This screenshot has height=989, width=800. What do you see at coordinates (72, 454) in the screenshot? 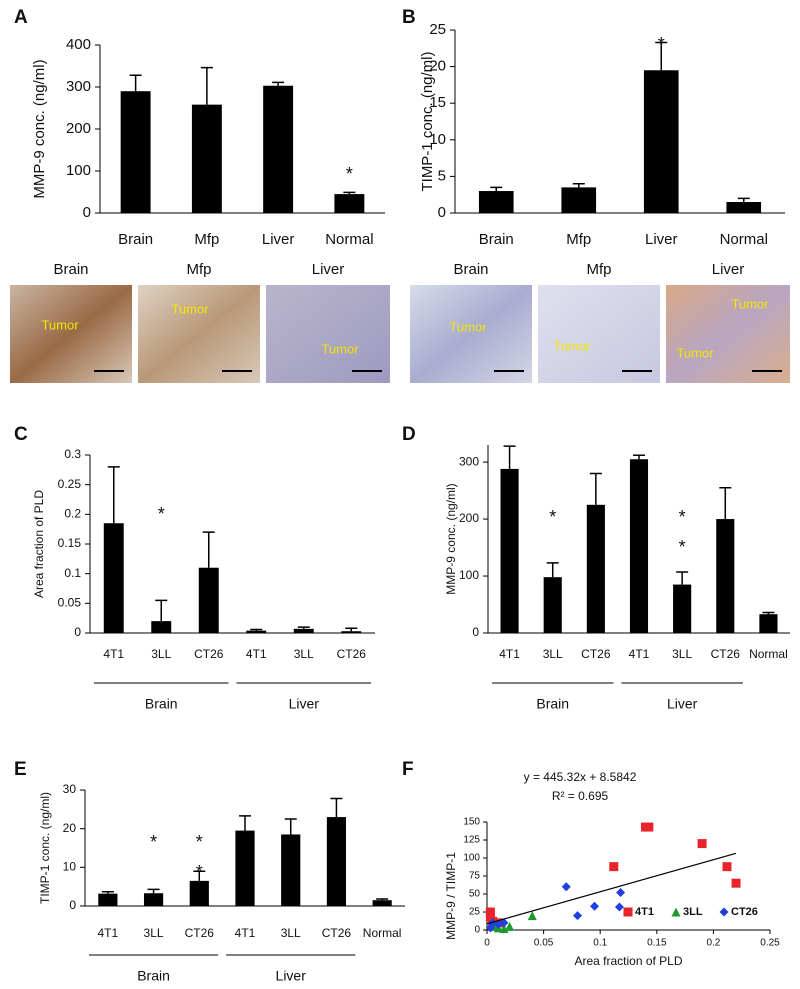
I see `y-tick-label: 0.3` at bounding box center [72, 454].